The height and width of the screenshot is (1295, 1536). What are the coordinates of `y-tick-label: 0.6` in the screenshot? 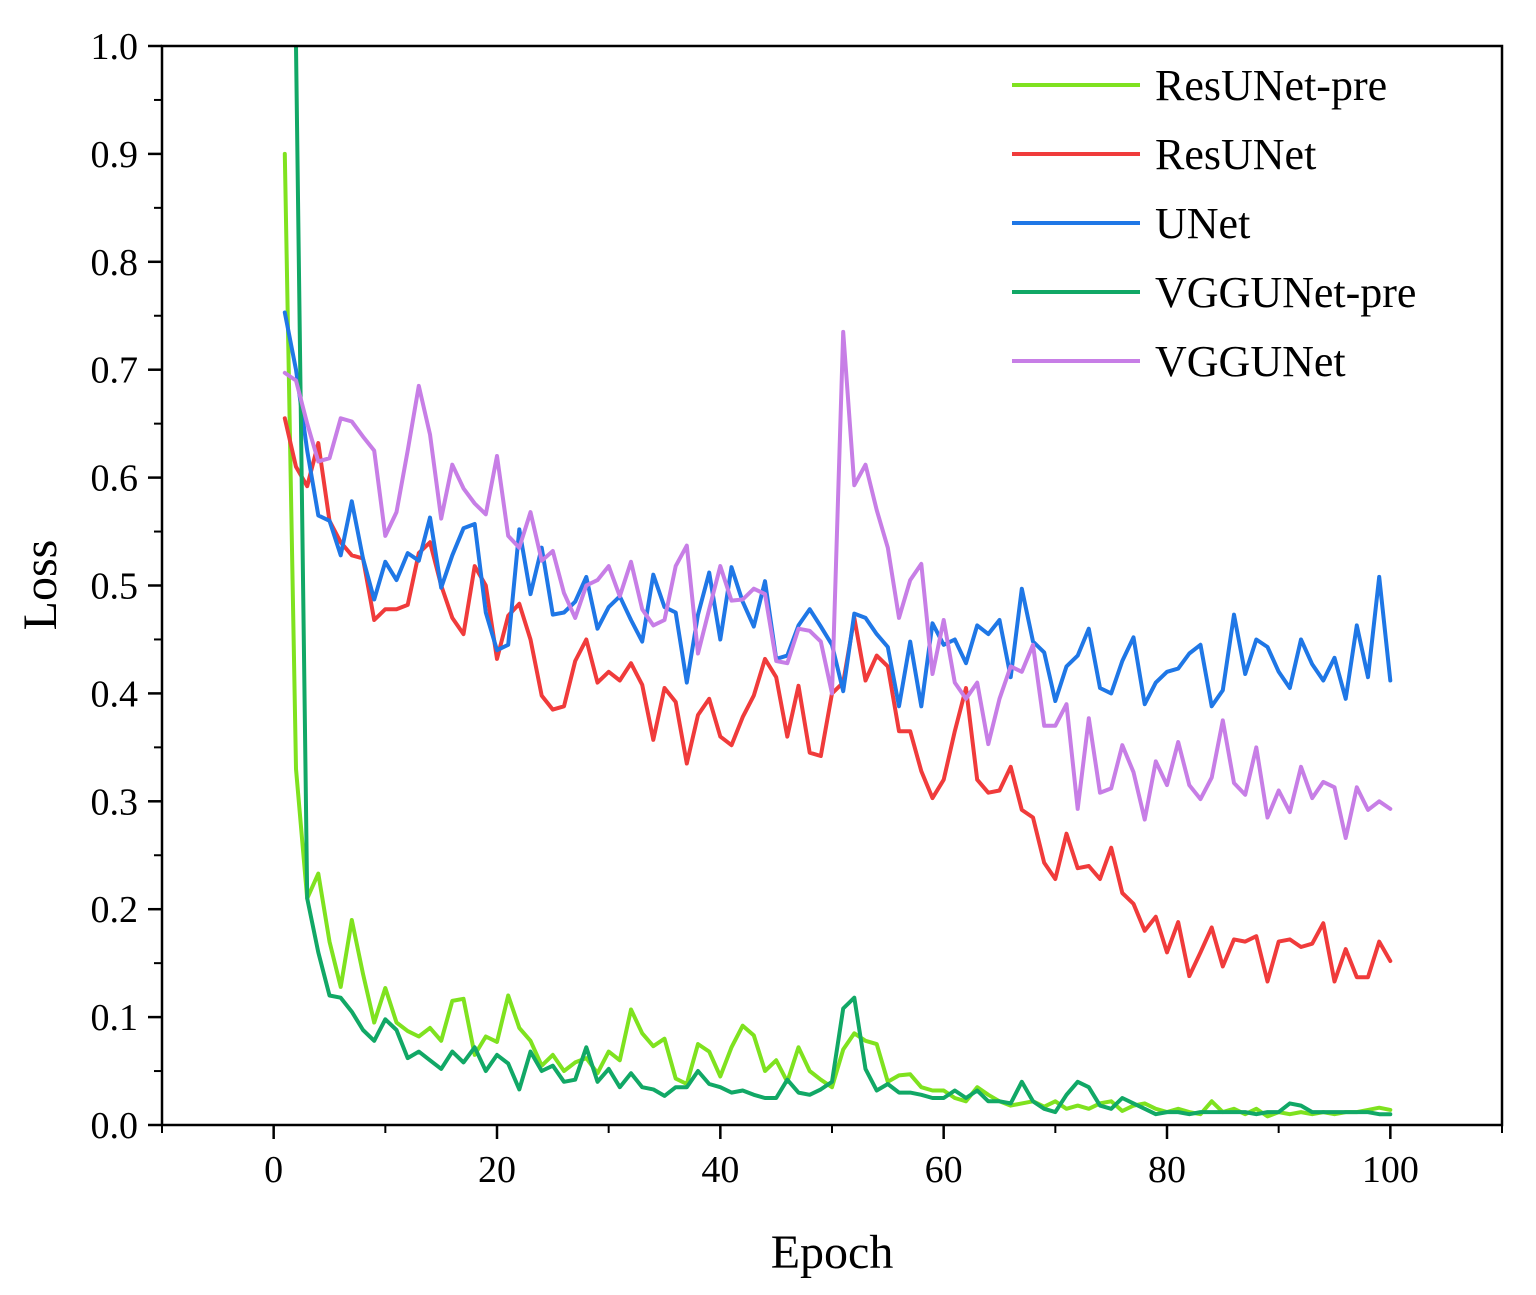 It's located at (115, 479).